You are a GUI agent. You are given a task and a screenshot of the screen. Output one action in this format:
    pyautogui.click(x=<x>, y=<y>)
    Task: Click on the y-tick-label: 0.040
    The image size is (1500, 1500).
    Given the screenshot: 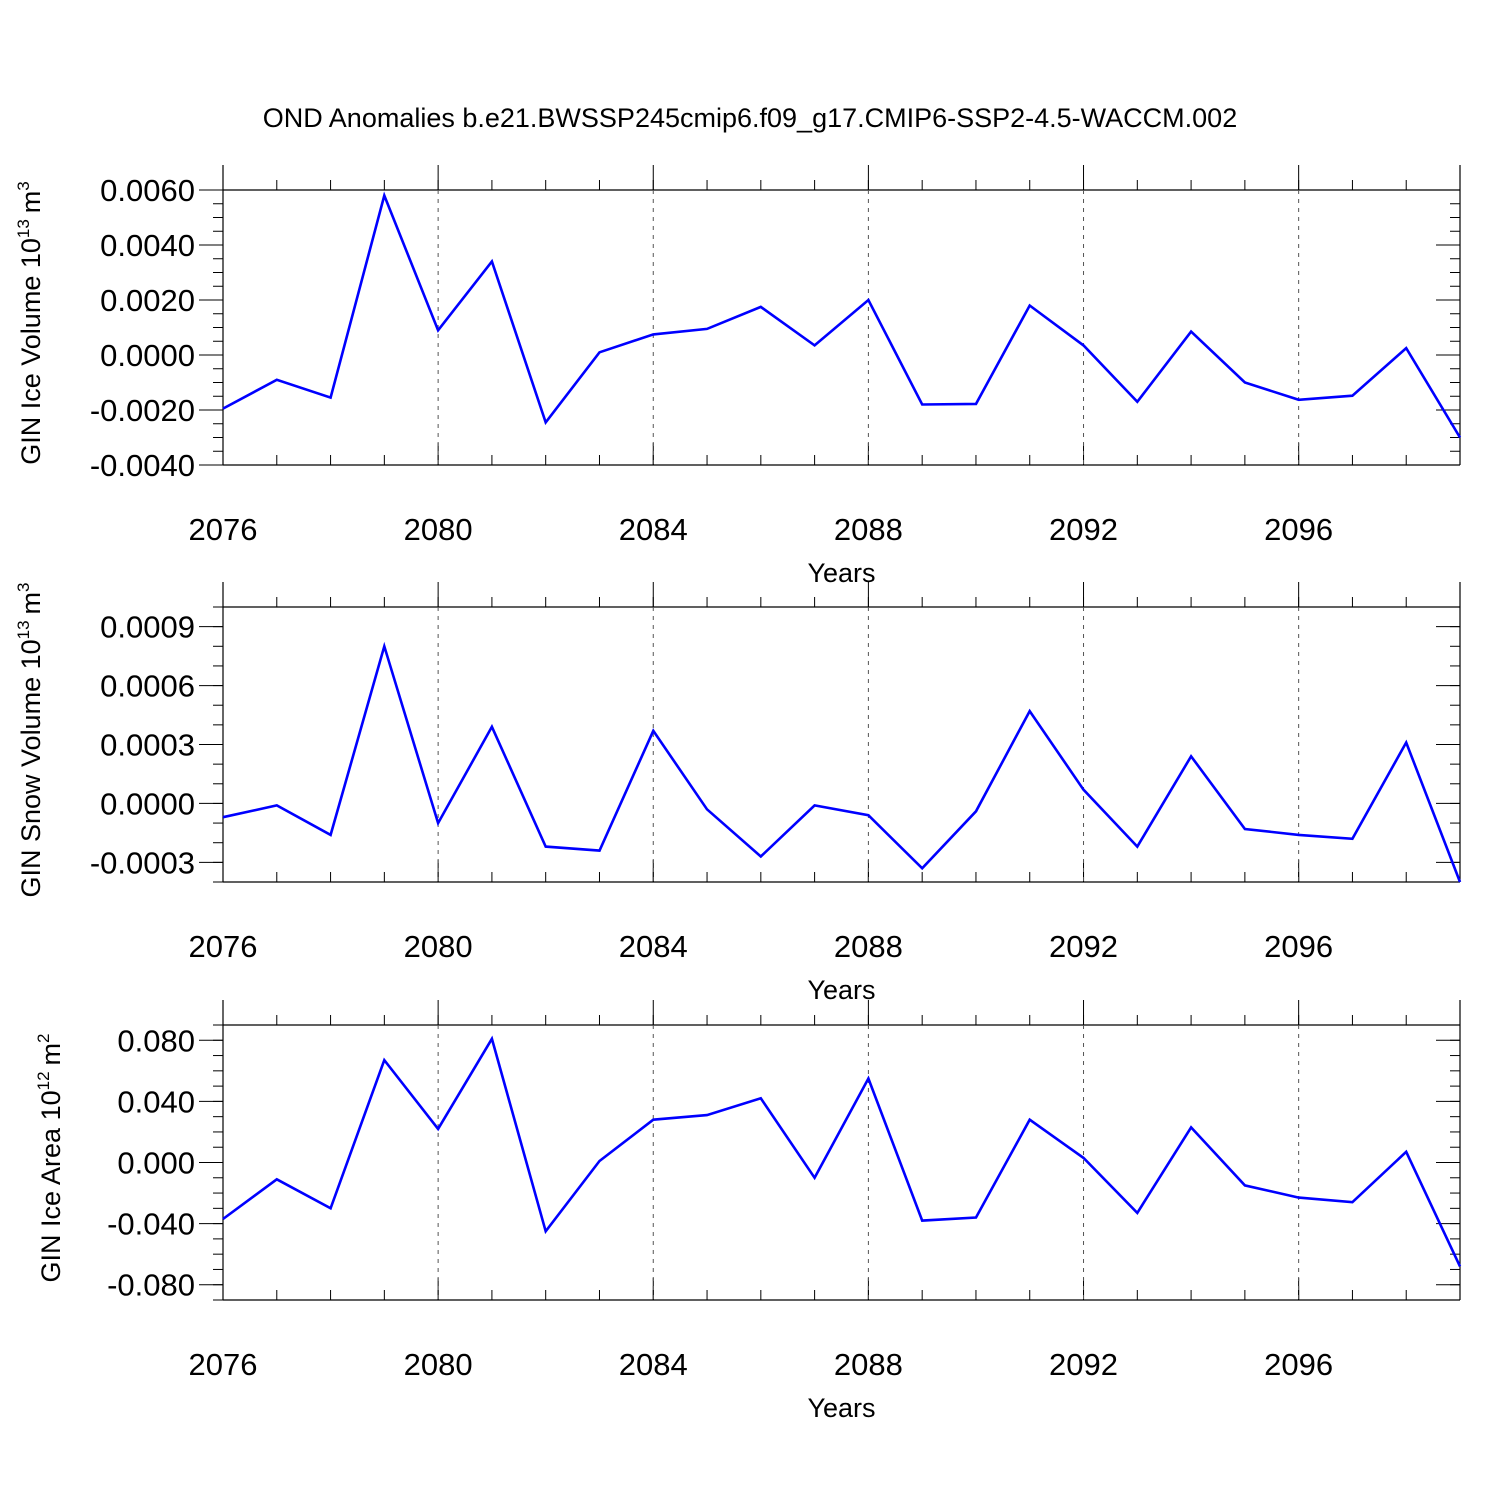 What is the action you would take?
    pyautogui.click(x=156, y=1101)
    